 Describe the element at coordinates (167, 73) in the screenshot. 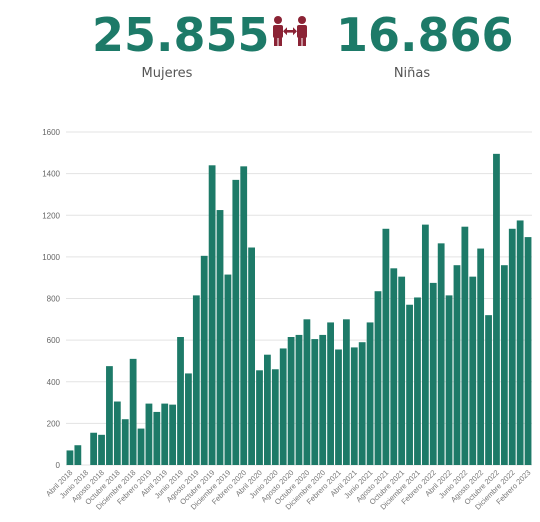

I see `stat-women-label: Mujeres` at that location.